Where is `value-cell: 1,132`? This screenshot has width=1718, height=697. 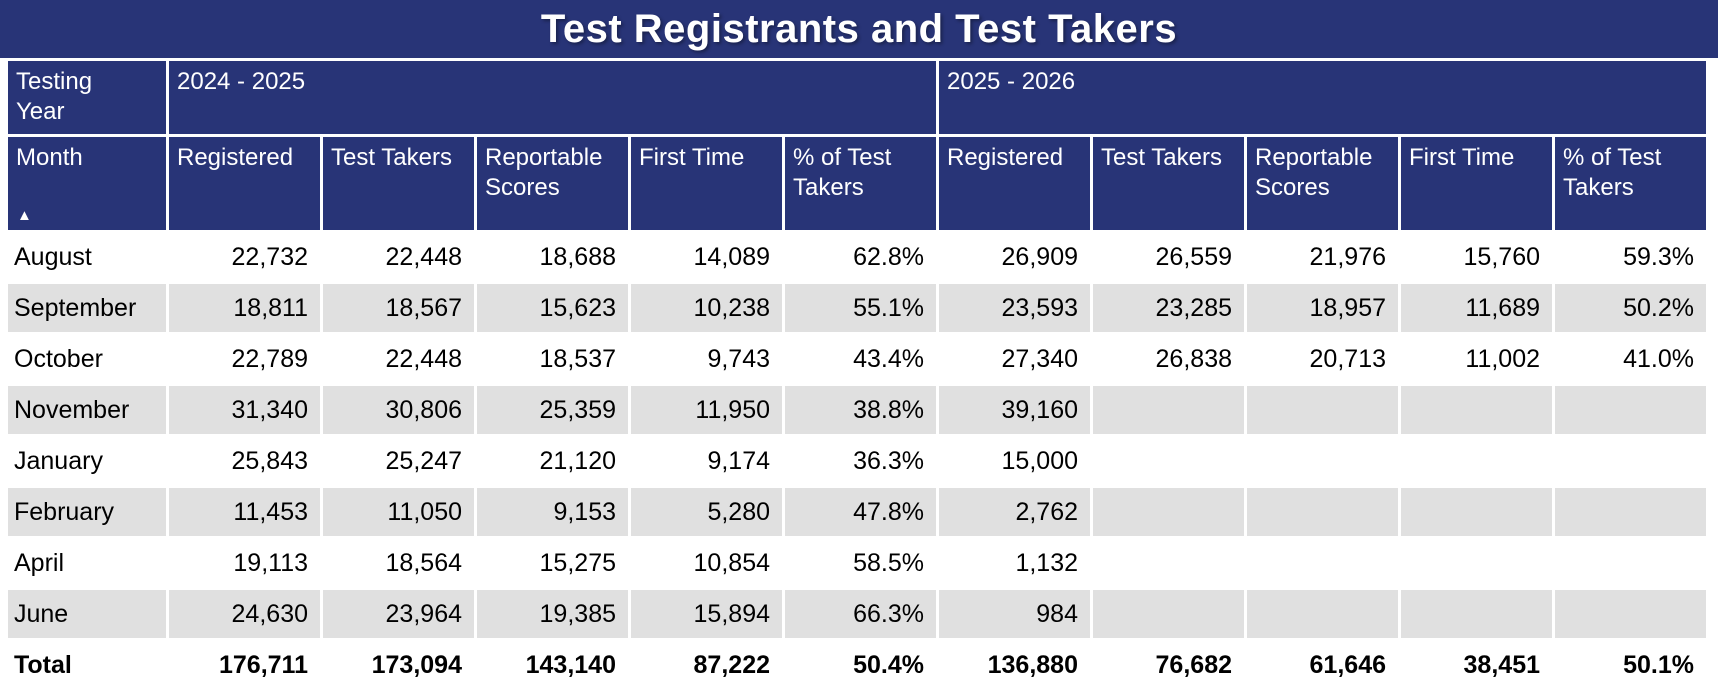
value-cell: 1,132 is located at coordinates (1014, 563).